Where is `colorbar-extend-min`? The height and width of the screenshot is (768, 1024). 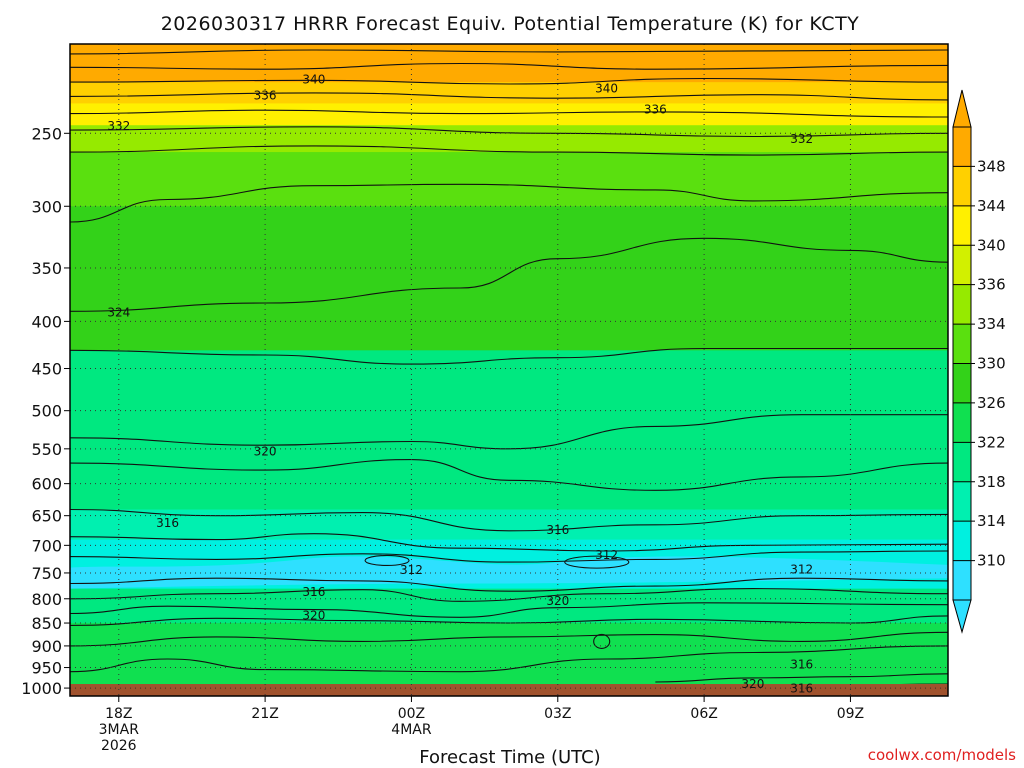 colorbar-extend-min is located at coordinates (962, 616).